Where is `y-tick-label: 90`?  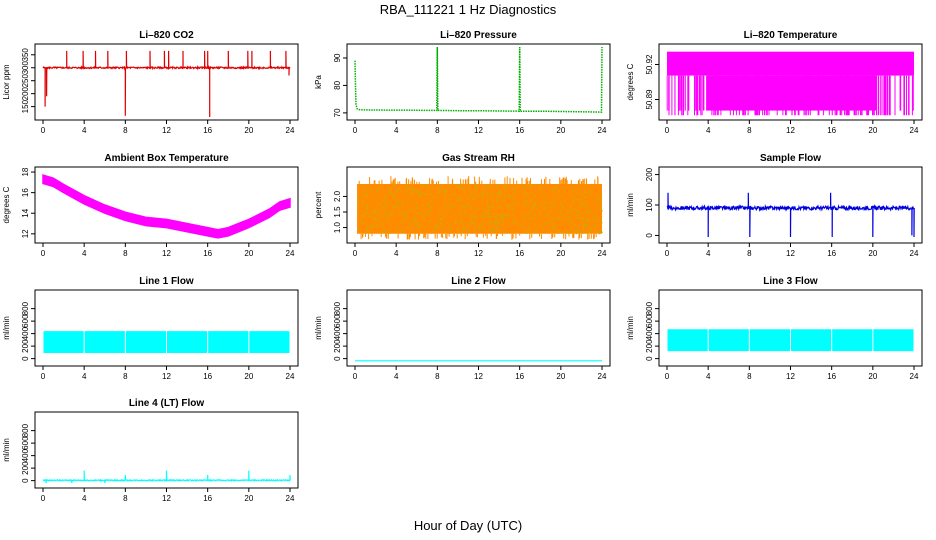
y-tick-label: 90 is located at coordinates (337, 57).